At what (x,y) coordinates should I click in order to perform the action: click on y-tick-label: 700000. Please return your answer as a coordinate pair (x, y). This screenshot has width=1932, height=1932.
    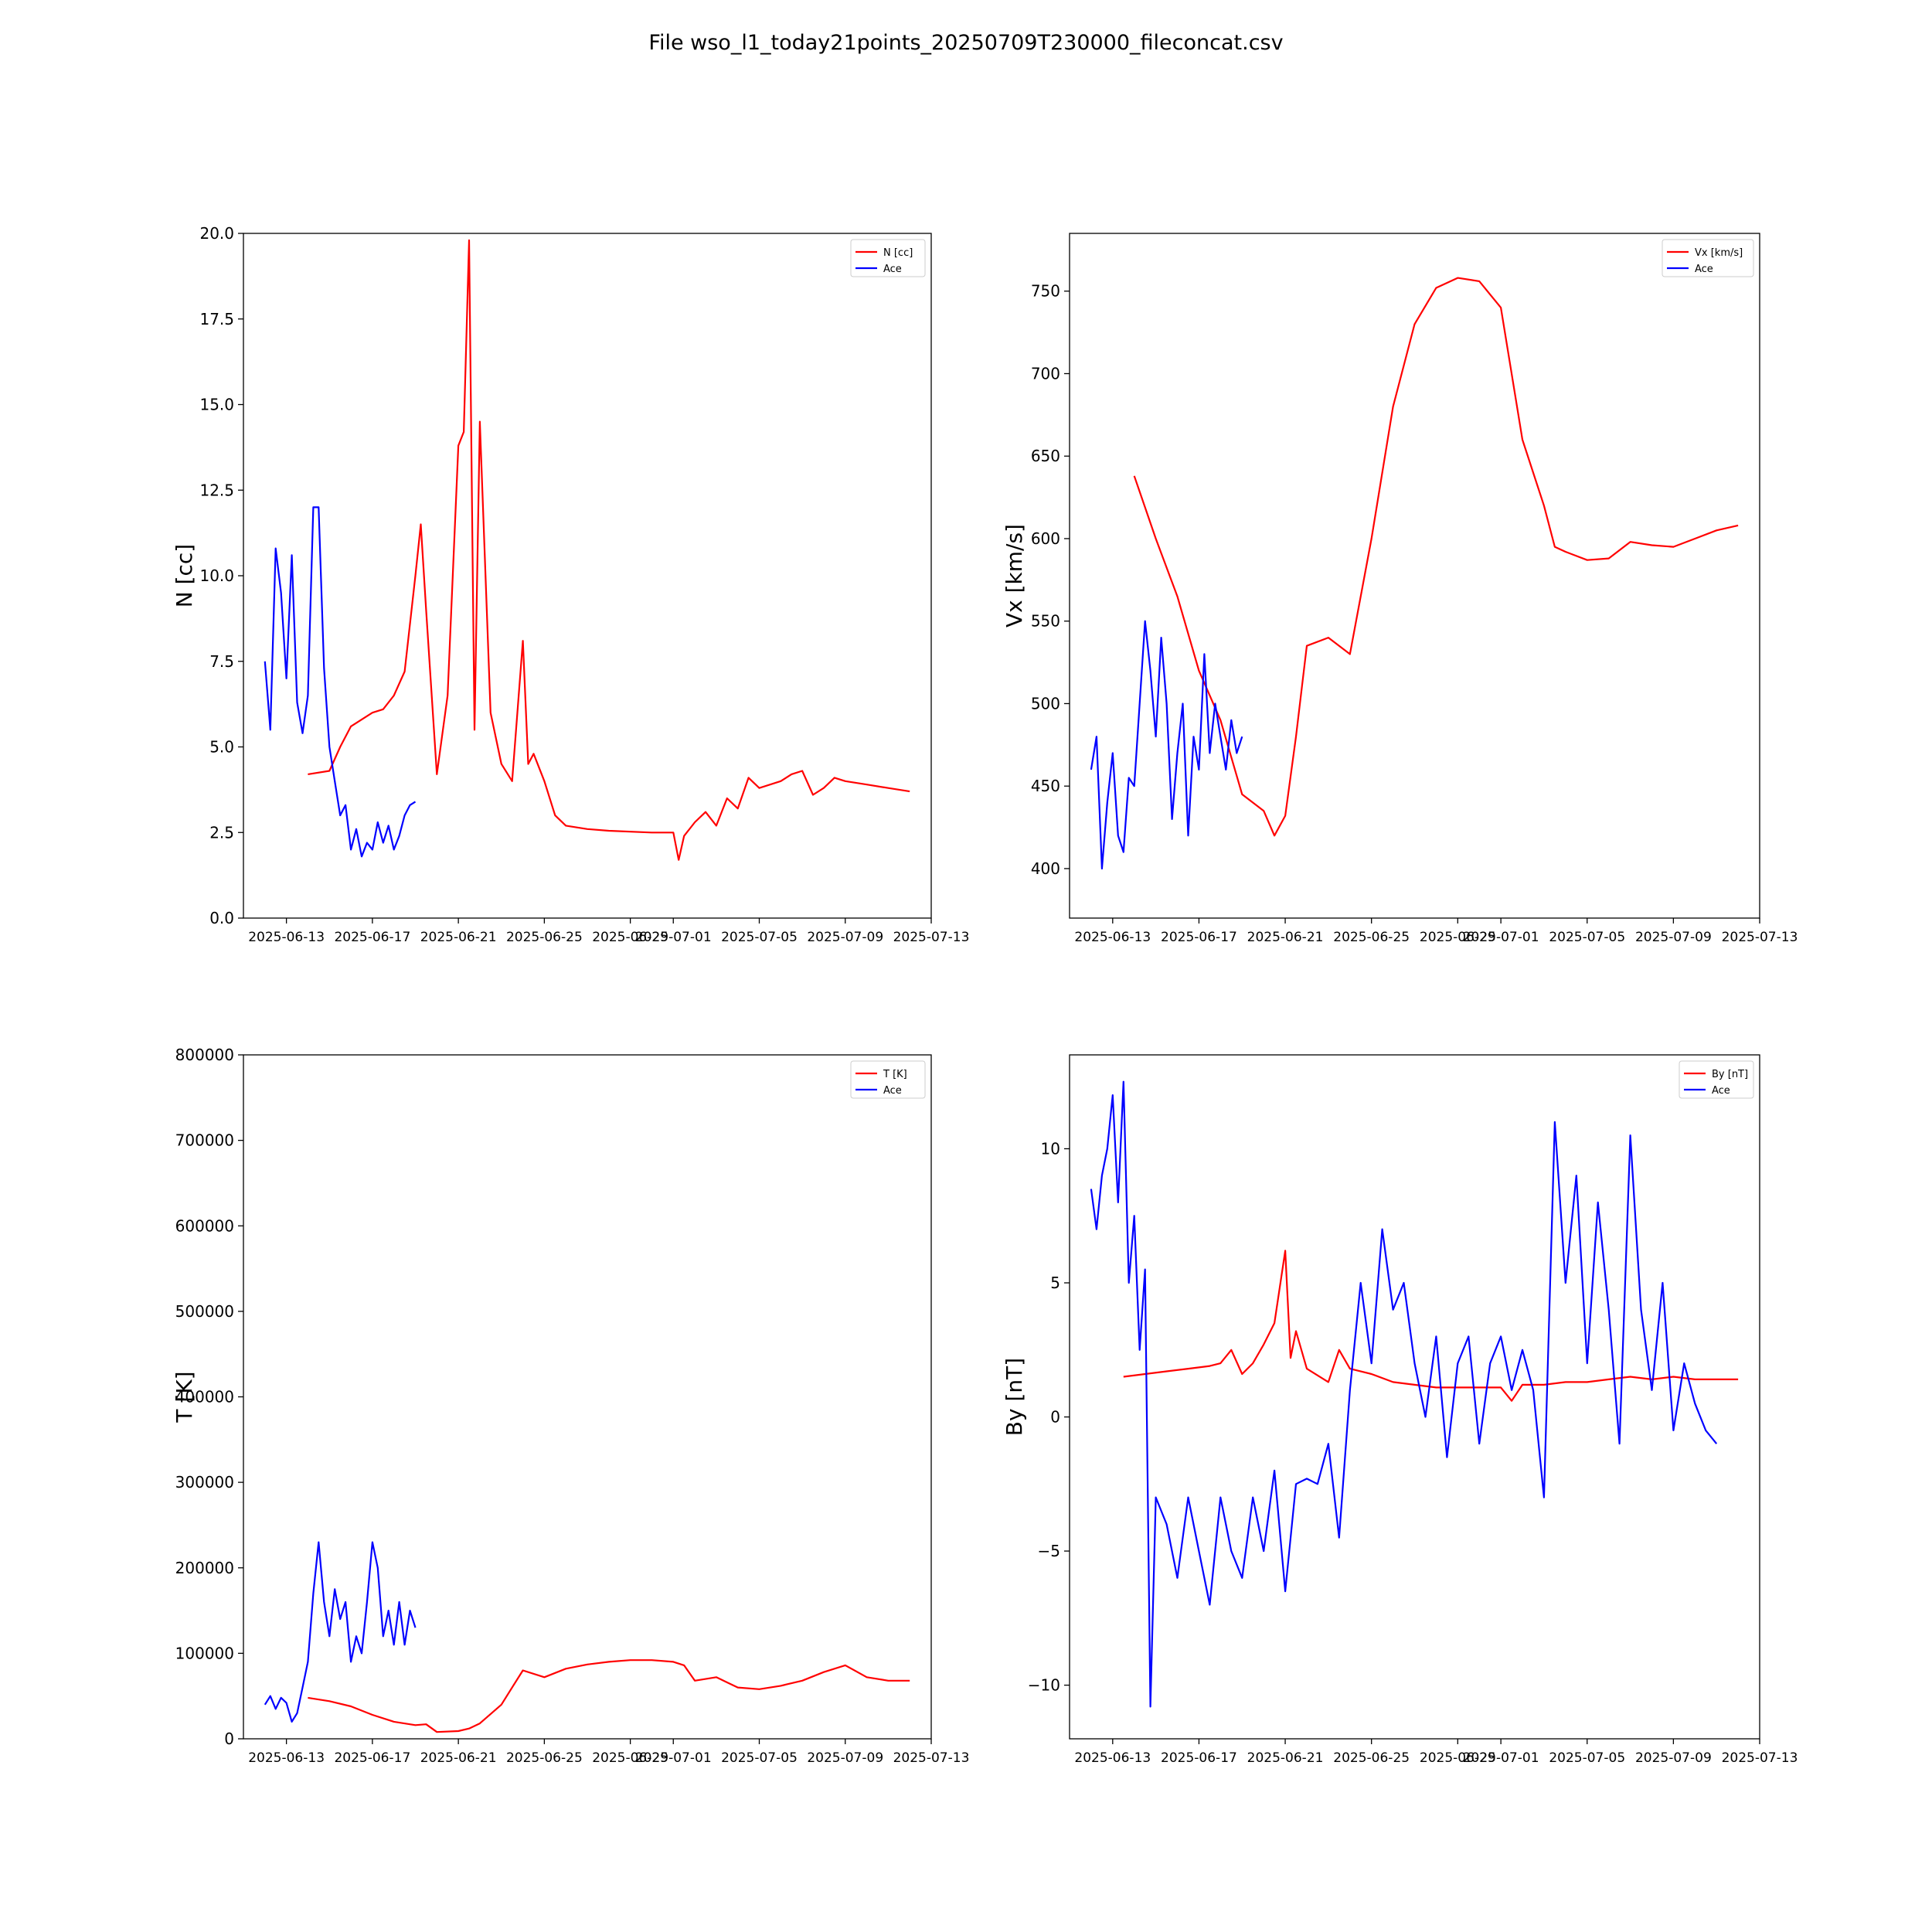
    Looking at the image, I should click on (205, 1141).